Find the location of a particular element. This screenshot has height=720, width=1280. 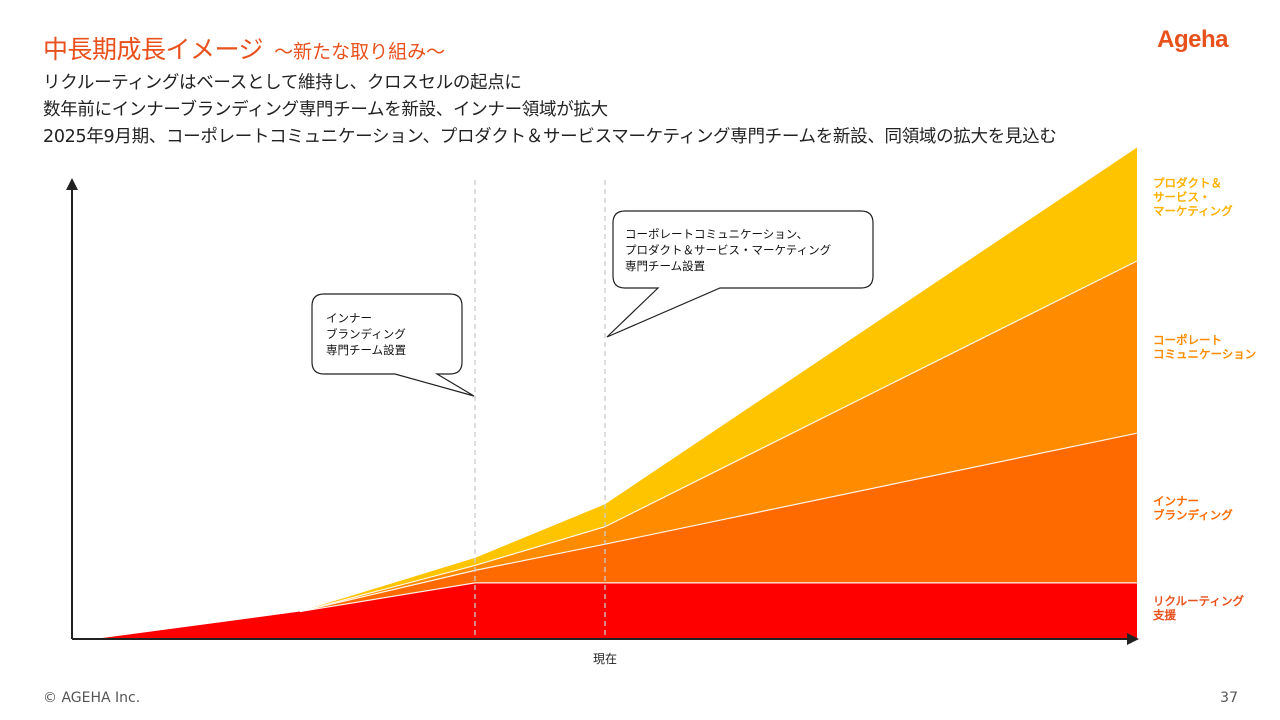

callout-text: インナーブランディング専門チーム設置 is located at coordinates (366, 334).